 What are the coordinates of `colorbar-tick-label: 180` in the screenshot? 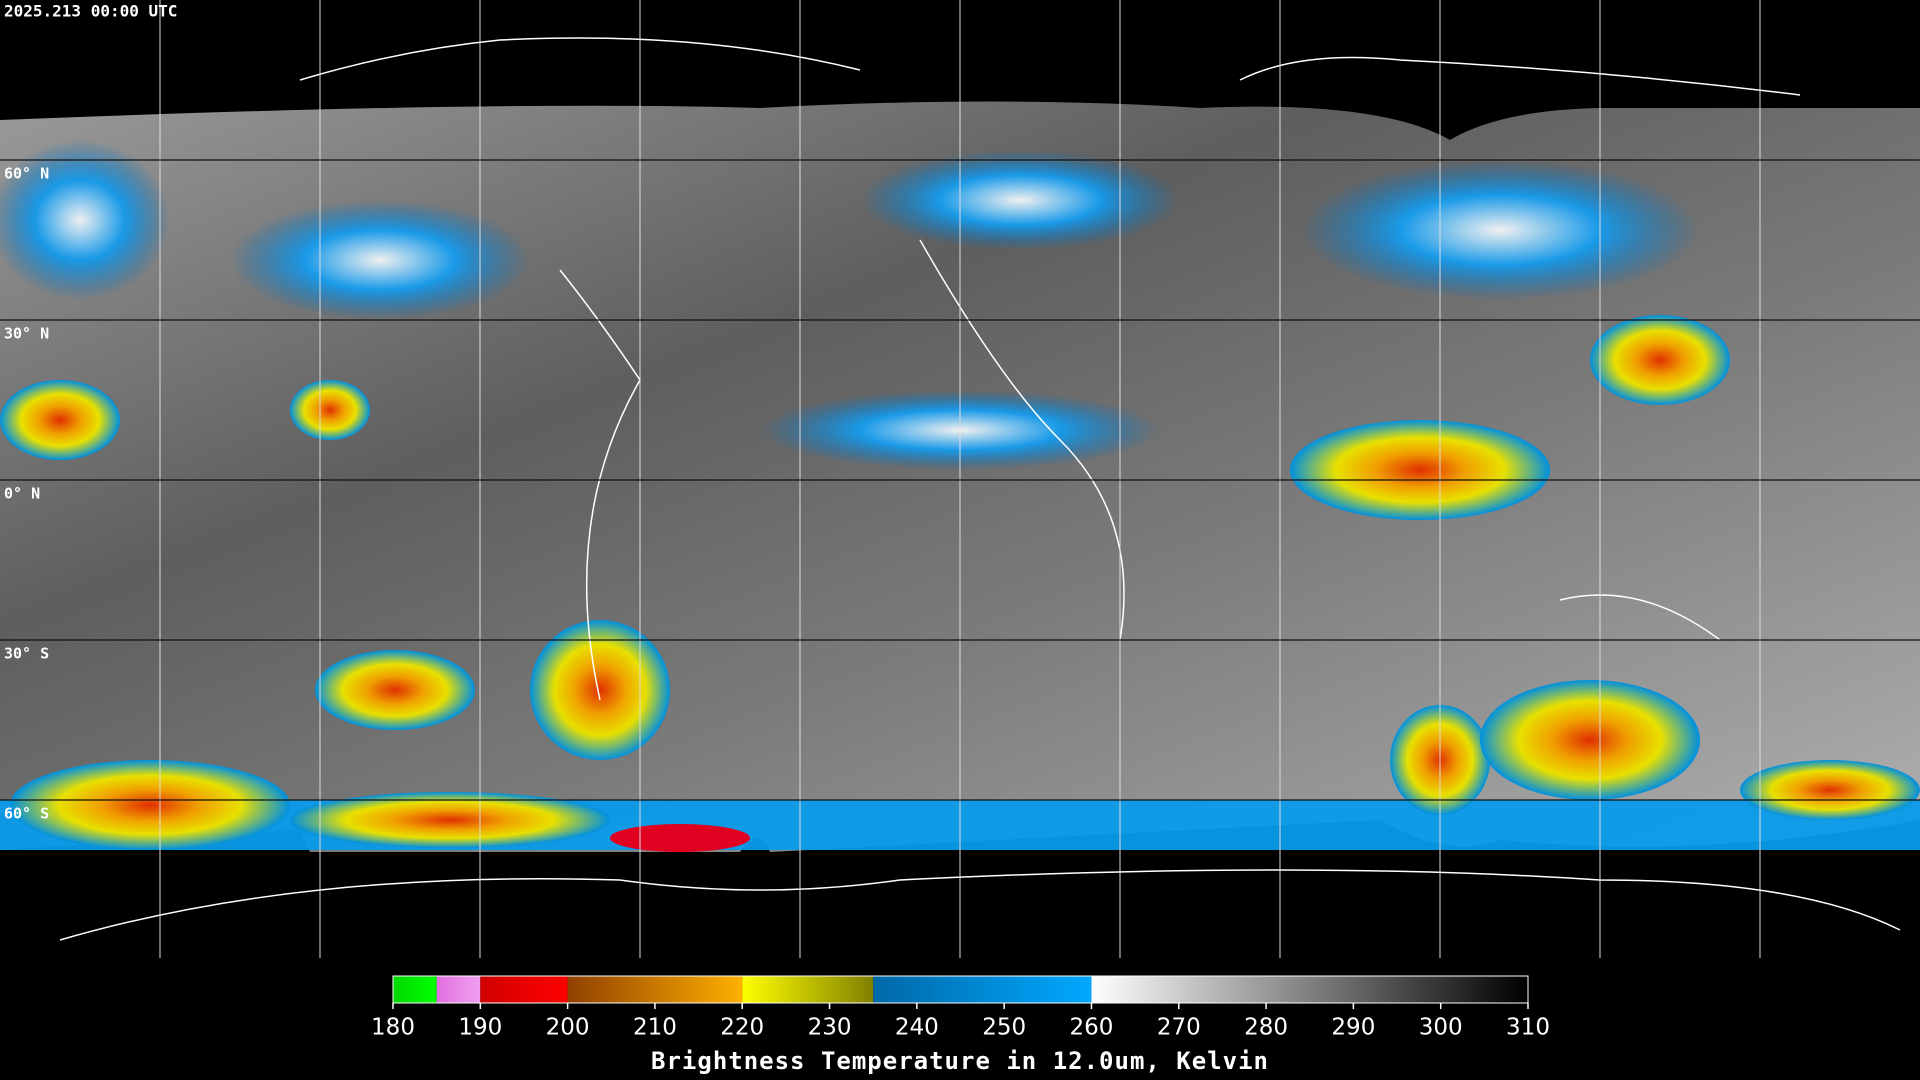 It's located at (393, 1028).